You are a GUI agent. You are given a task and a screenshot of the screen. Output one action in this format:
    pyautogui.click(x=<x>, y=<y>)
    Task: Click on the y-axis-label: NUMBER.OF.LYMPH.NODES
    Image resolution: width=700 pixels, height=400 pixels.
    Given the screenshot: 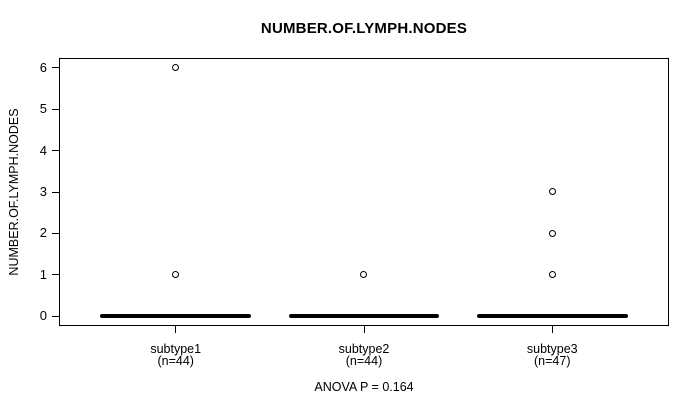 What is the action you would take?
    pyautogui.click(x=14, y=192)
    